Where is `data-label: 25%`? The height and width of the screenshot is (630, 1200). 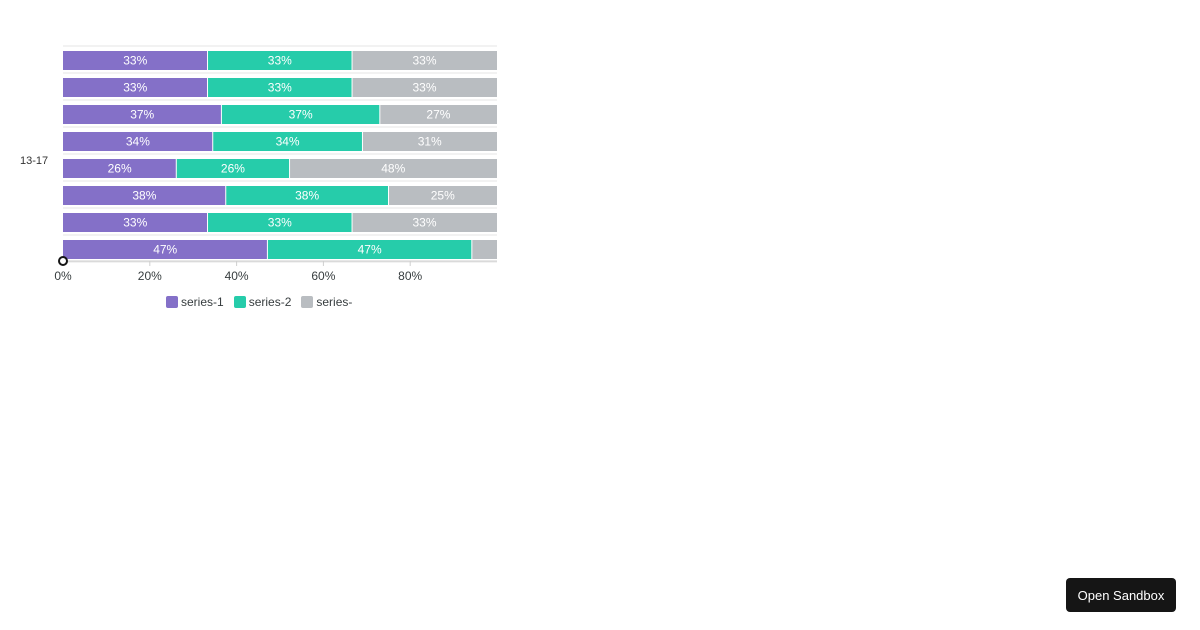 data-label: 25% is located at coordinates (443, 196).